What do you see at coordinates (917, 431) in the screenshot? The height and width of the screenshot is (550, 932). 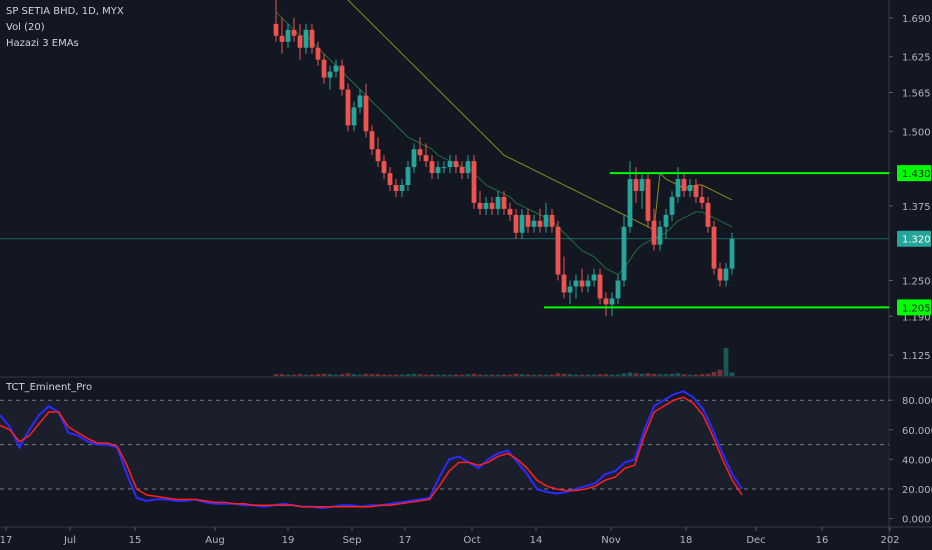 I see `osc-tick-label: 60.000` at bounding box center [917, 431].